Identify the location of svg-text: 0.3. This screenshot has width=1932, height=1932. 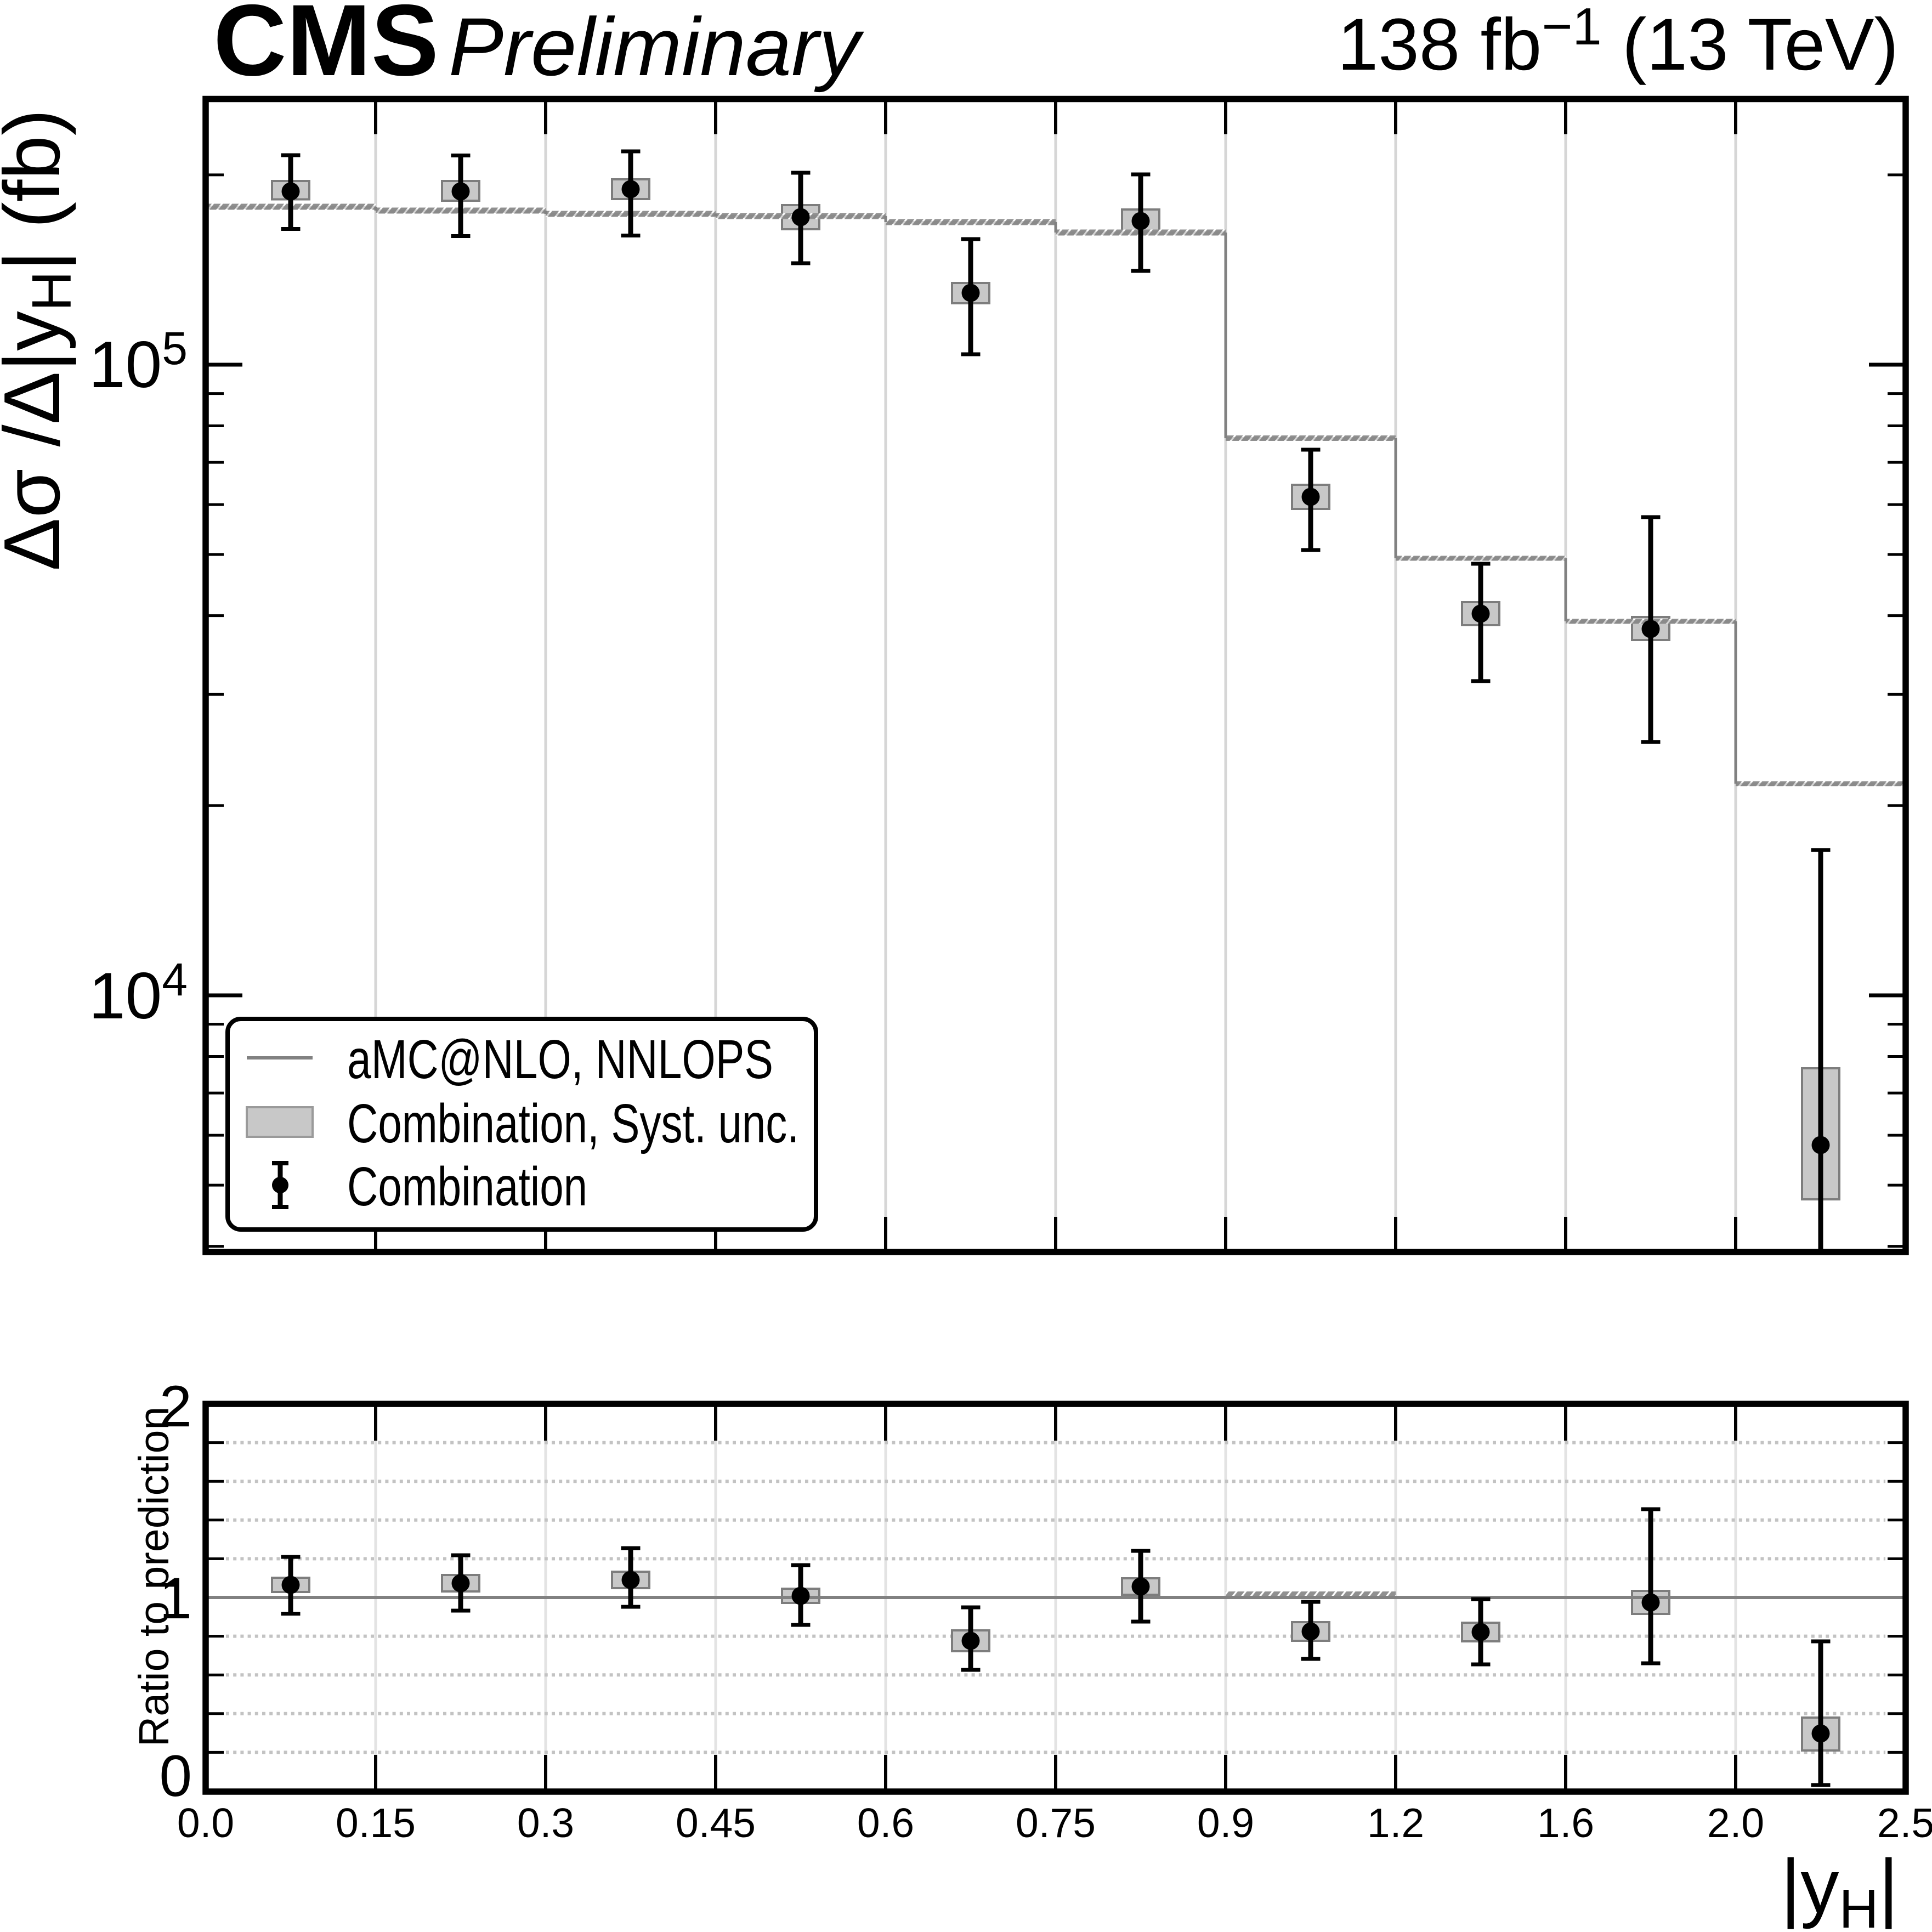
(546, 1823).